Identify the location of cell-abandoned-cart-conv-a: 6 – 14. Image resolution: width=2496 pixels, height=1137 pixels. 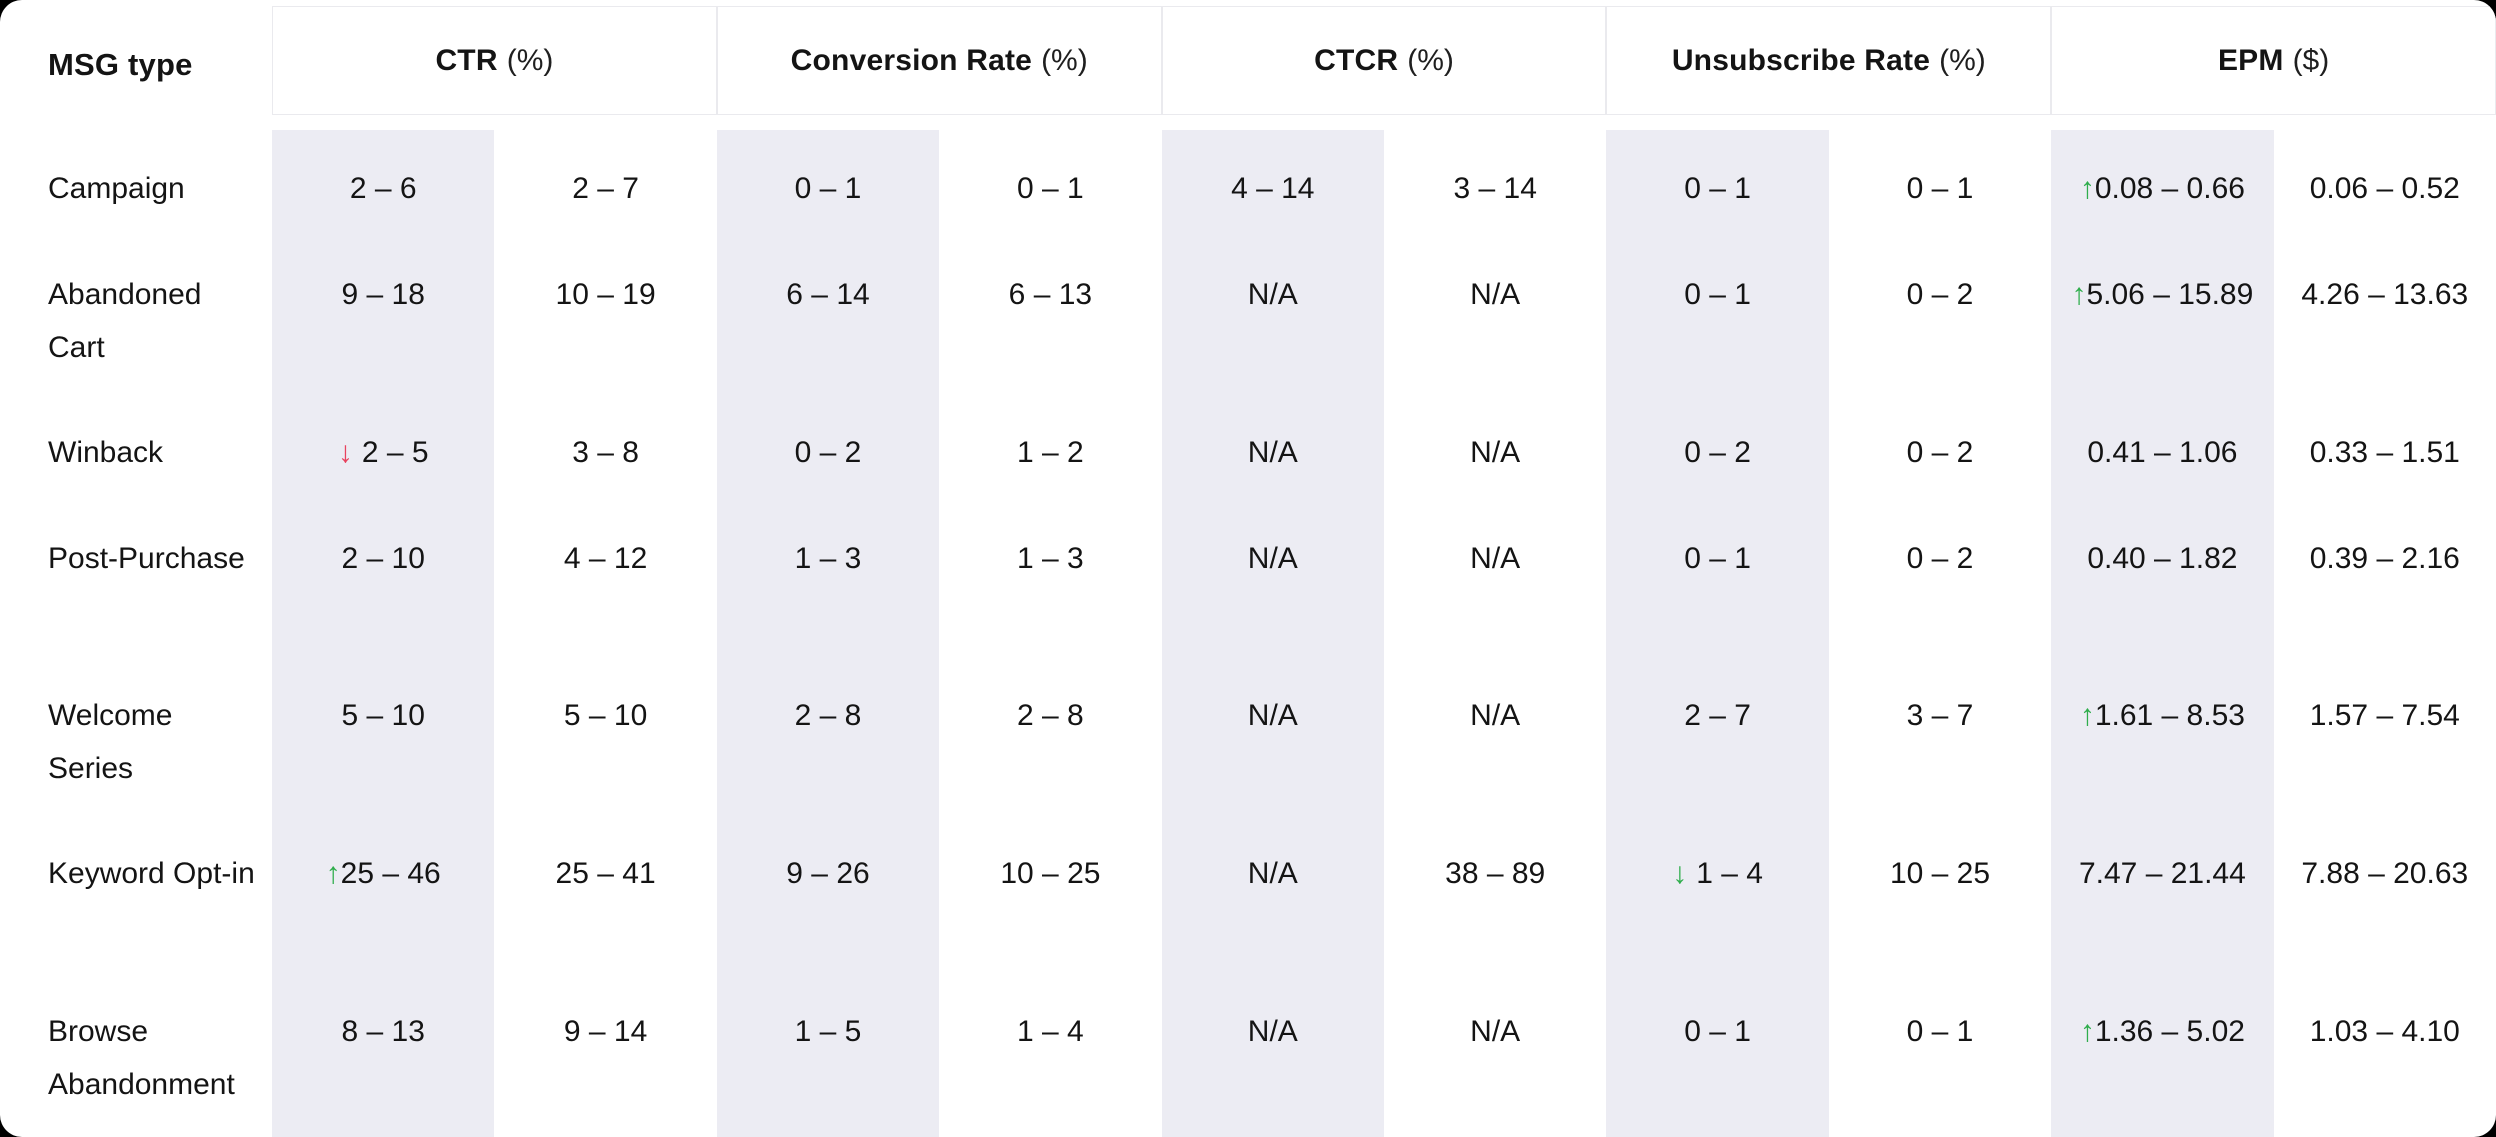
(828, 315).